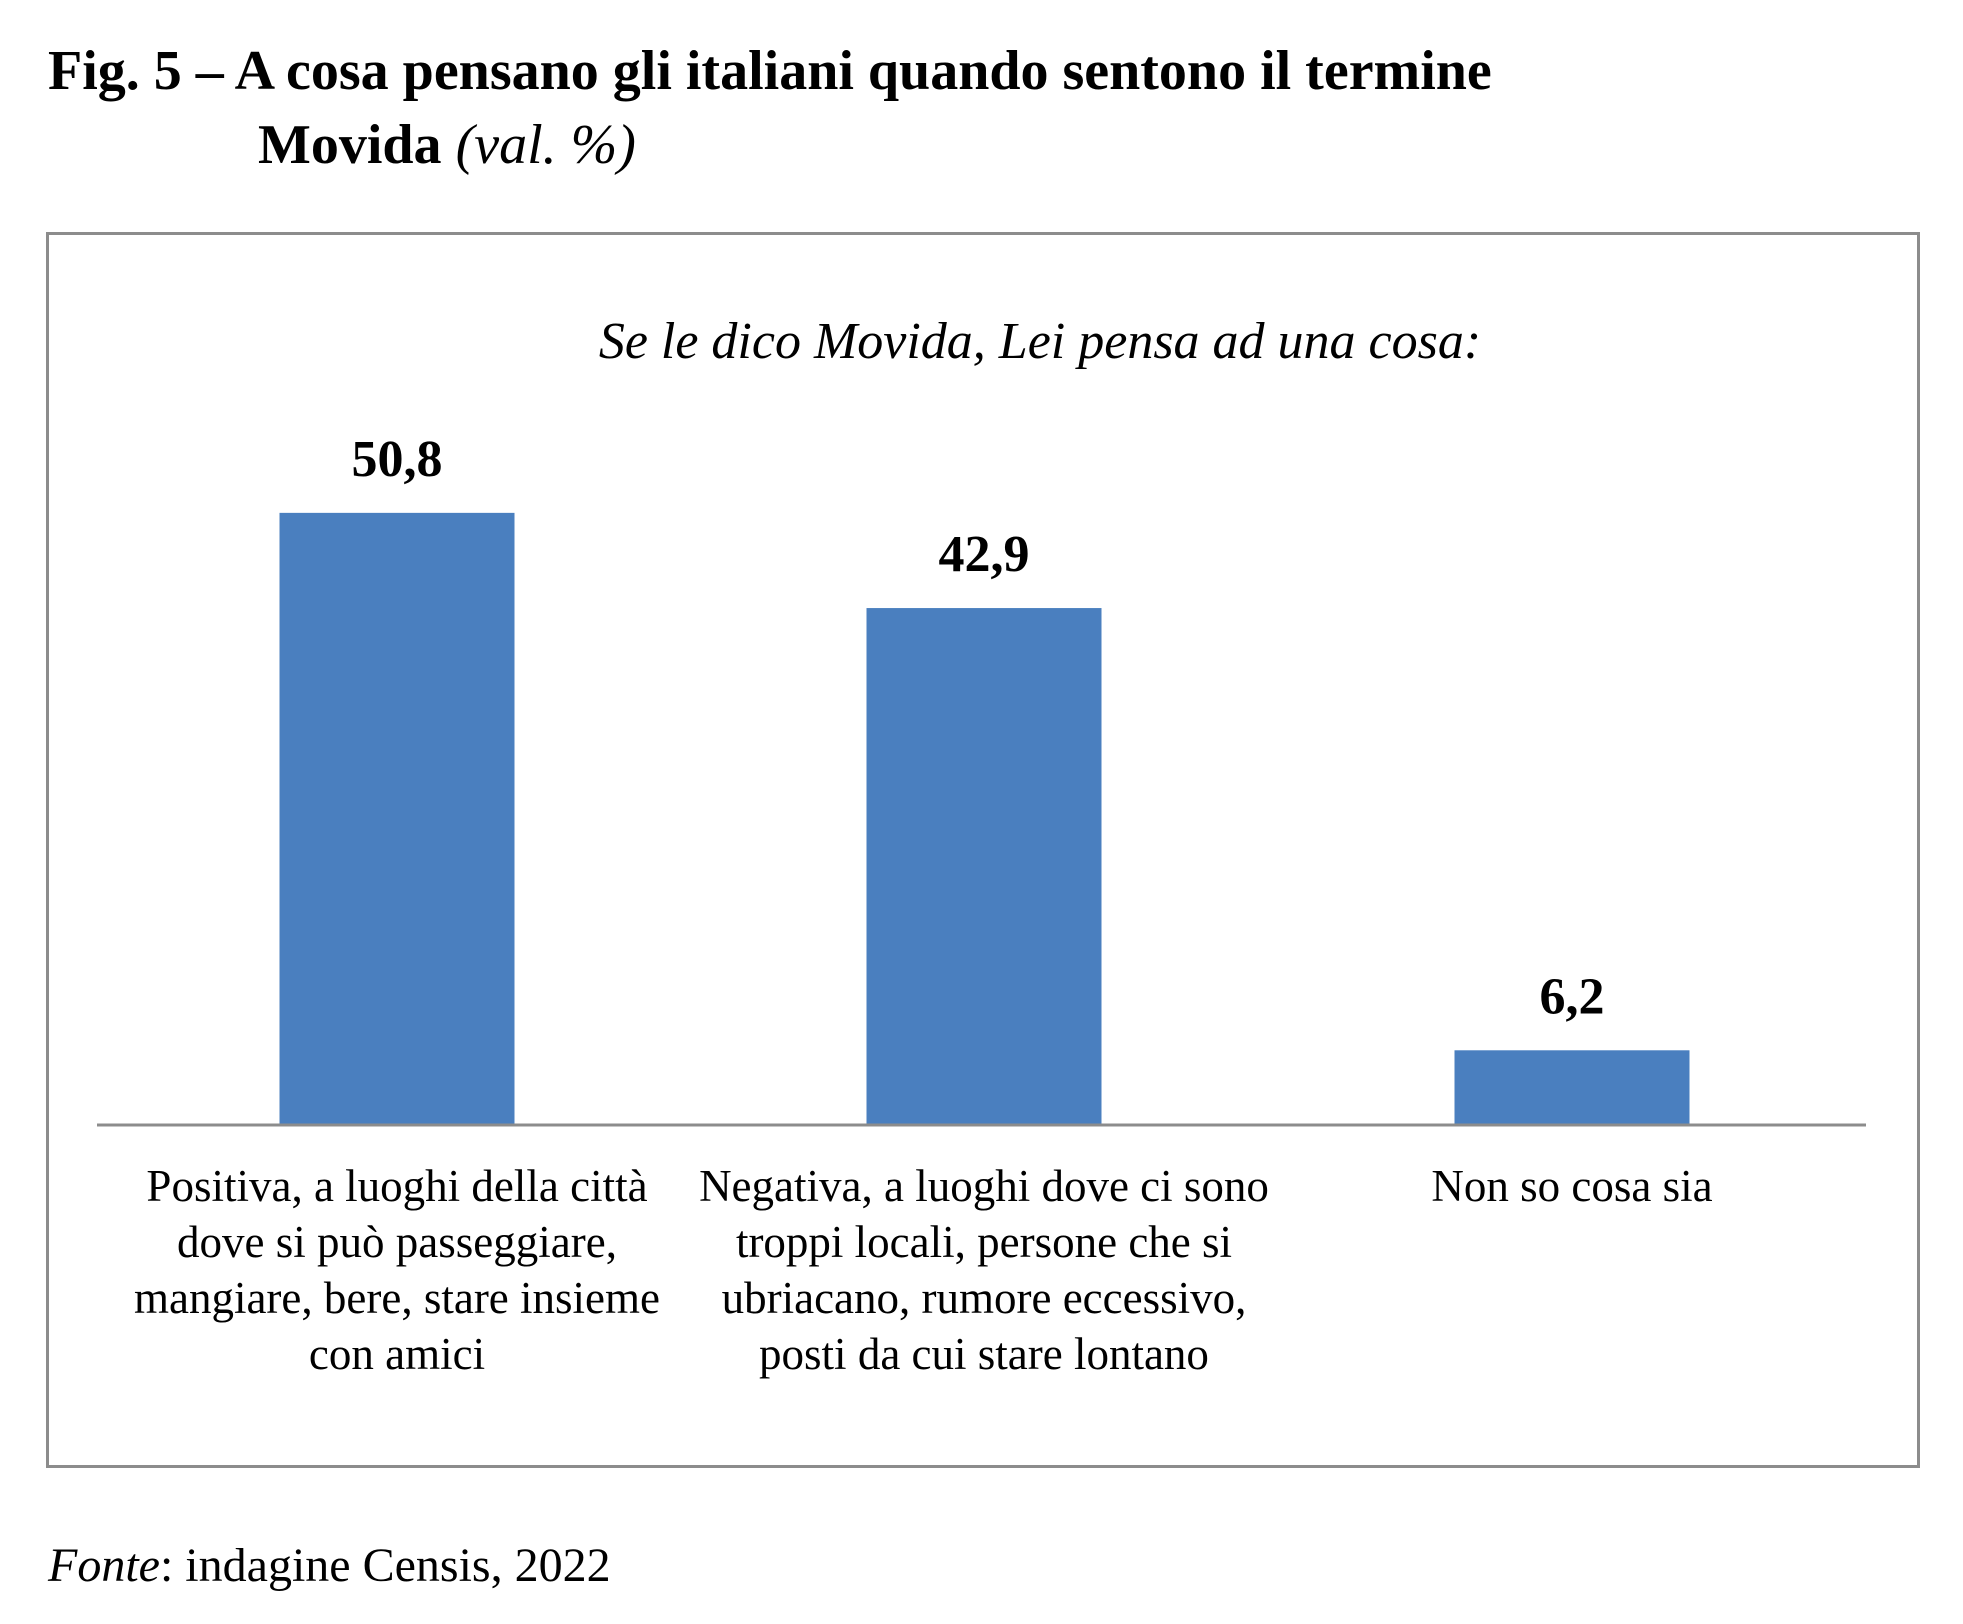 The height and width of the screenshot is (1624, 1963). Describe the element at coordinates (397, 818) in the screenshot. I see `bar-positiva` at that location.